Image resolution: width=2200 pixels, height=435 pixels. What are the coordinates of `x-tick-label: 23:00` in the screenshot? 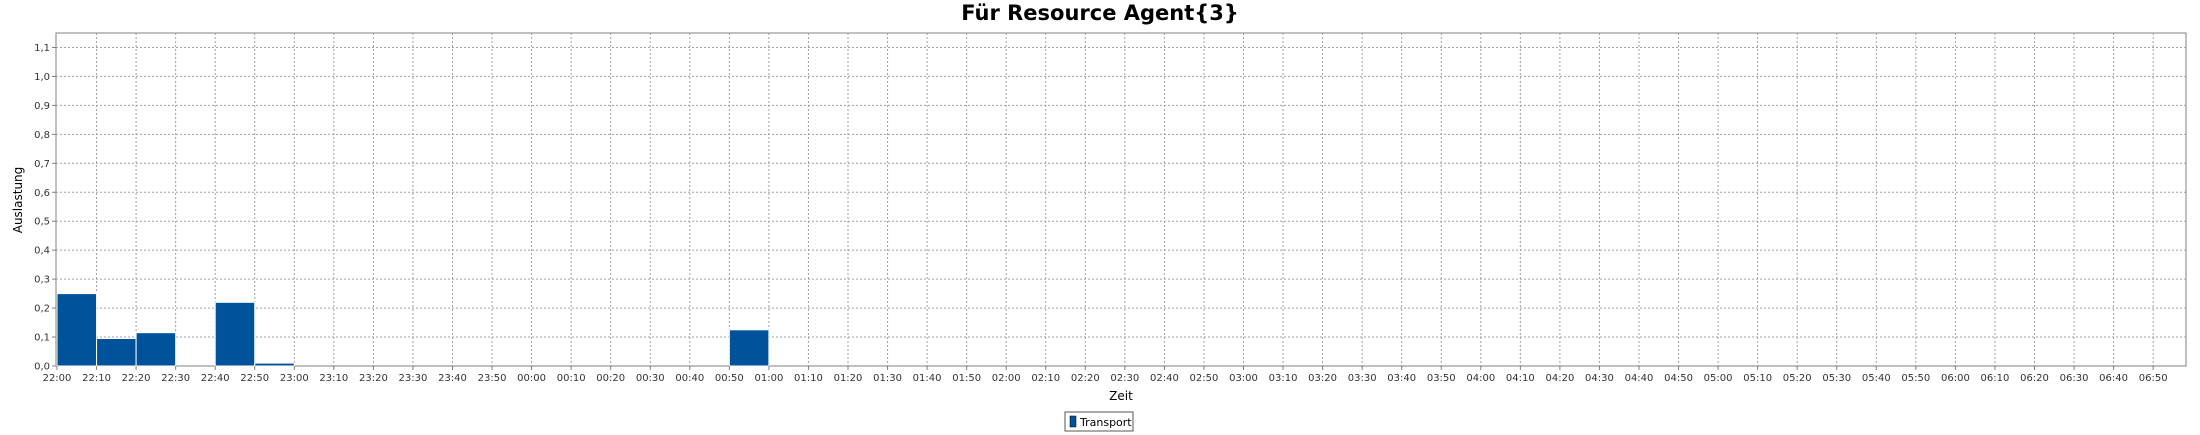 It's located at (294, 378).